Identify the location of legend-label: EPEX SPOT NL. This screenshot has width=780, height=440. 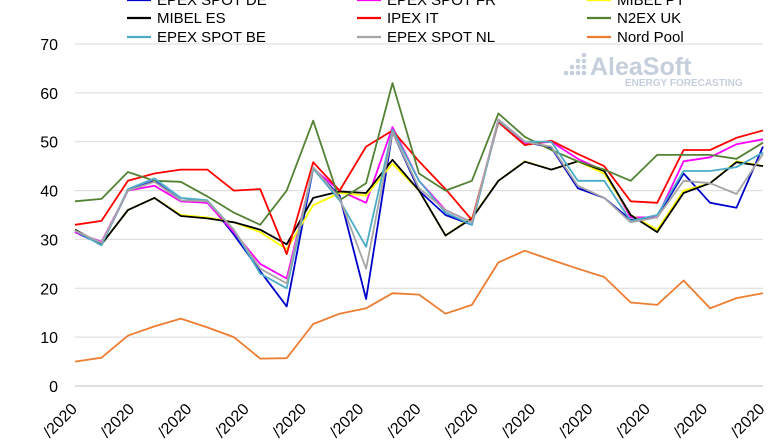
(441, 37).